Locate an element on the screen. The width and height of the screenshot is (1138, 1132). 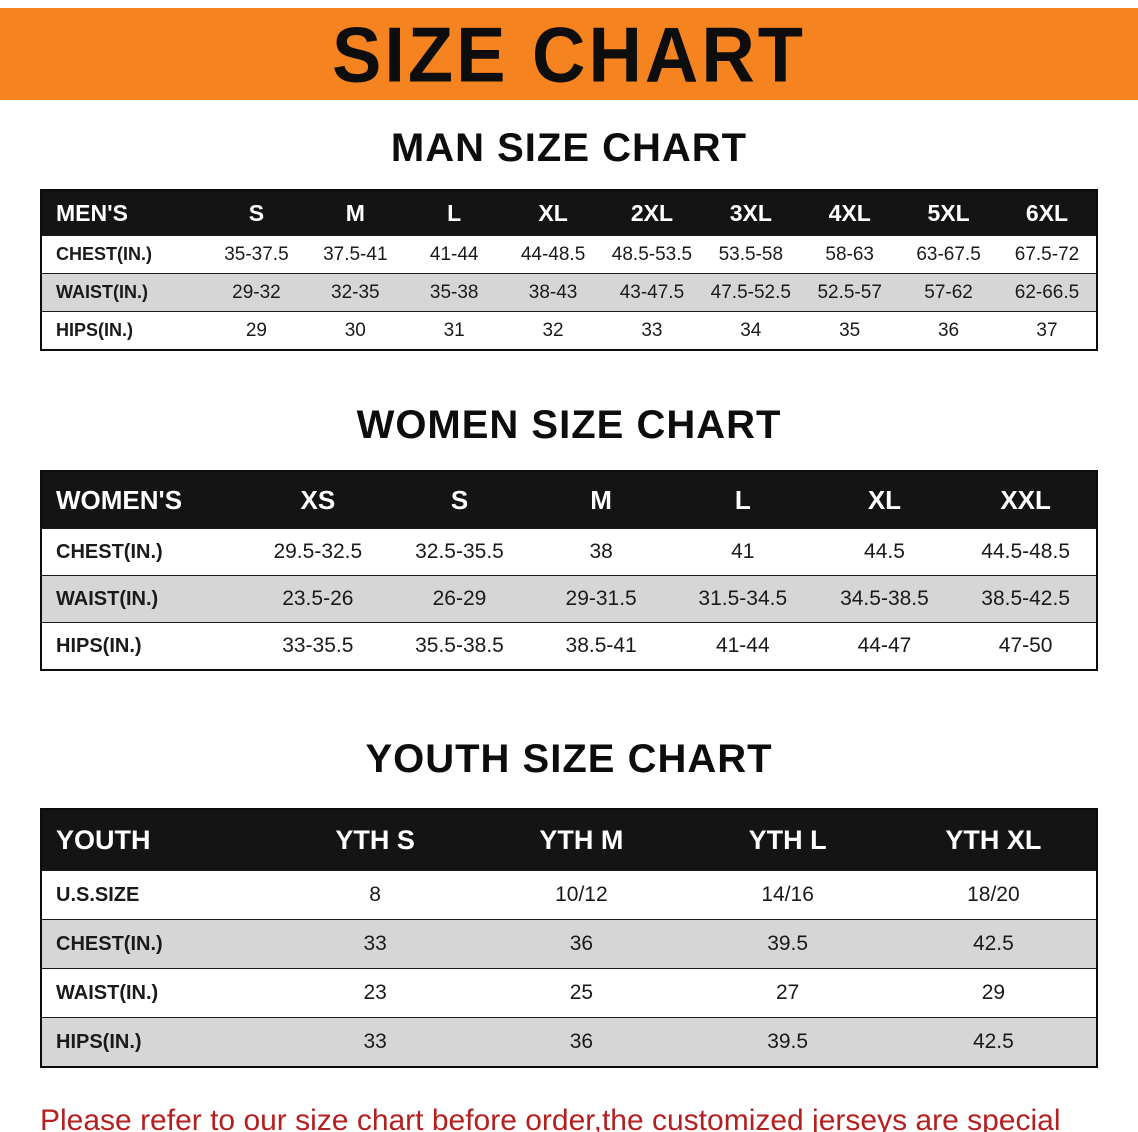
size-value: 38.5-41 is located at coordinates (601, 646).